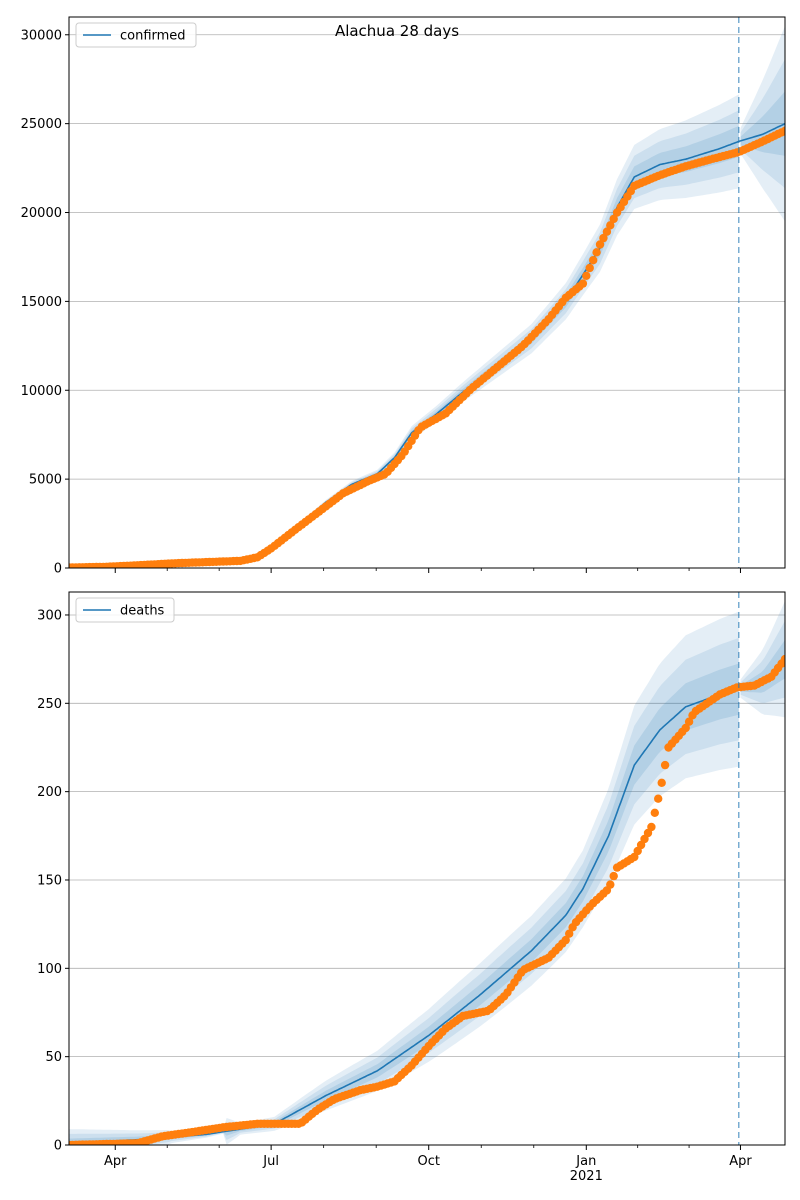  Describe the element at coordinates (142, 611) in the screenshot. I see `legend-label: deaths` at that location.